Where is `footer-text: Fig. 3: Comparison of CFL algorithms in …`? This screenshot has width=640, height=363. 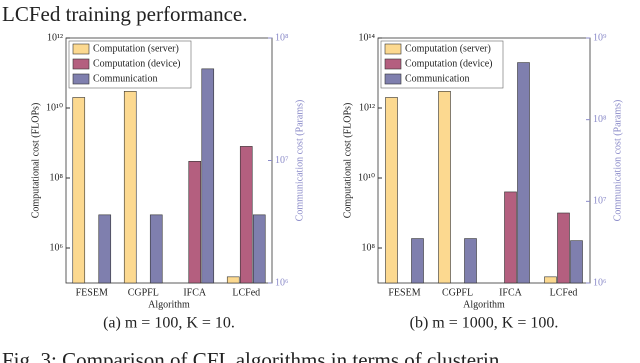
footer-text: Fig. 3: Comparison of CFL algorithms in … is located at coordinates (251, 355).